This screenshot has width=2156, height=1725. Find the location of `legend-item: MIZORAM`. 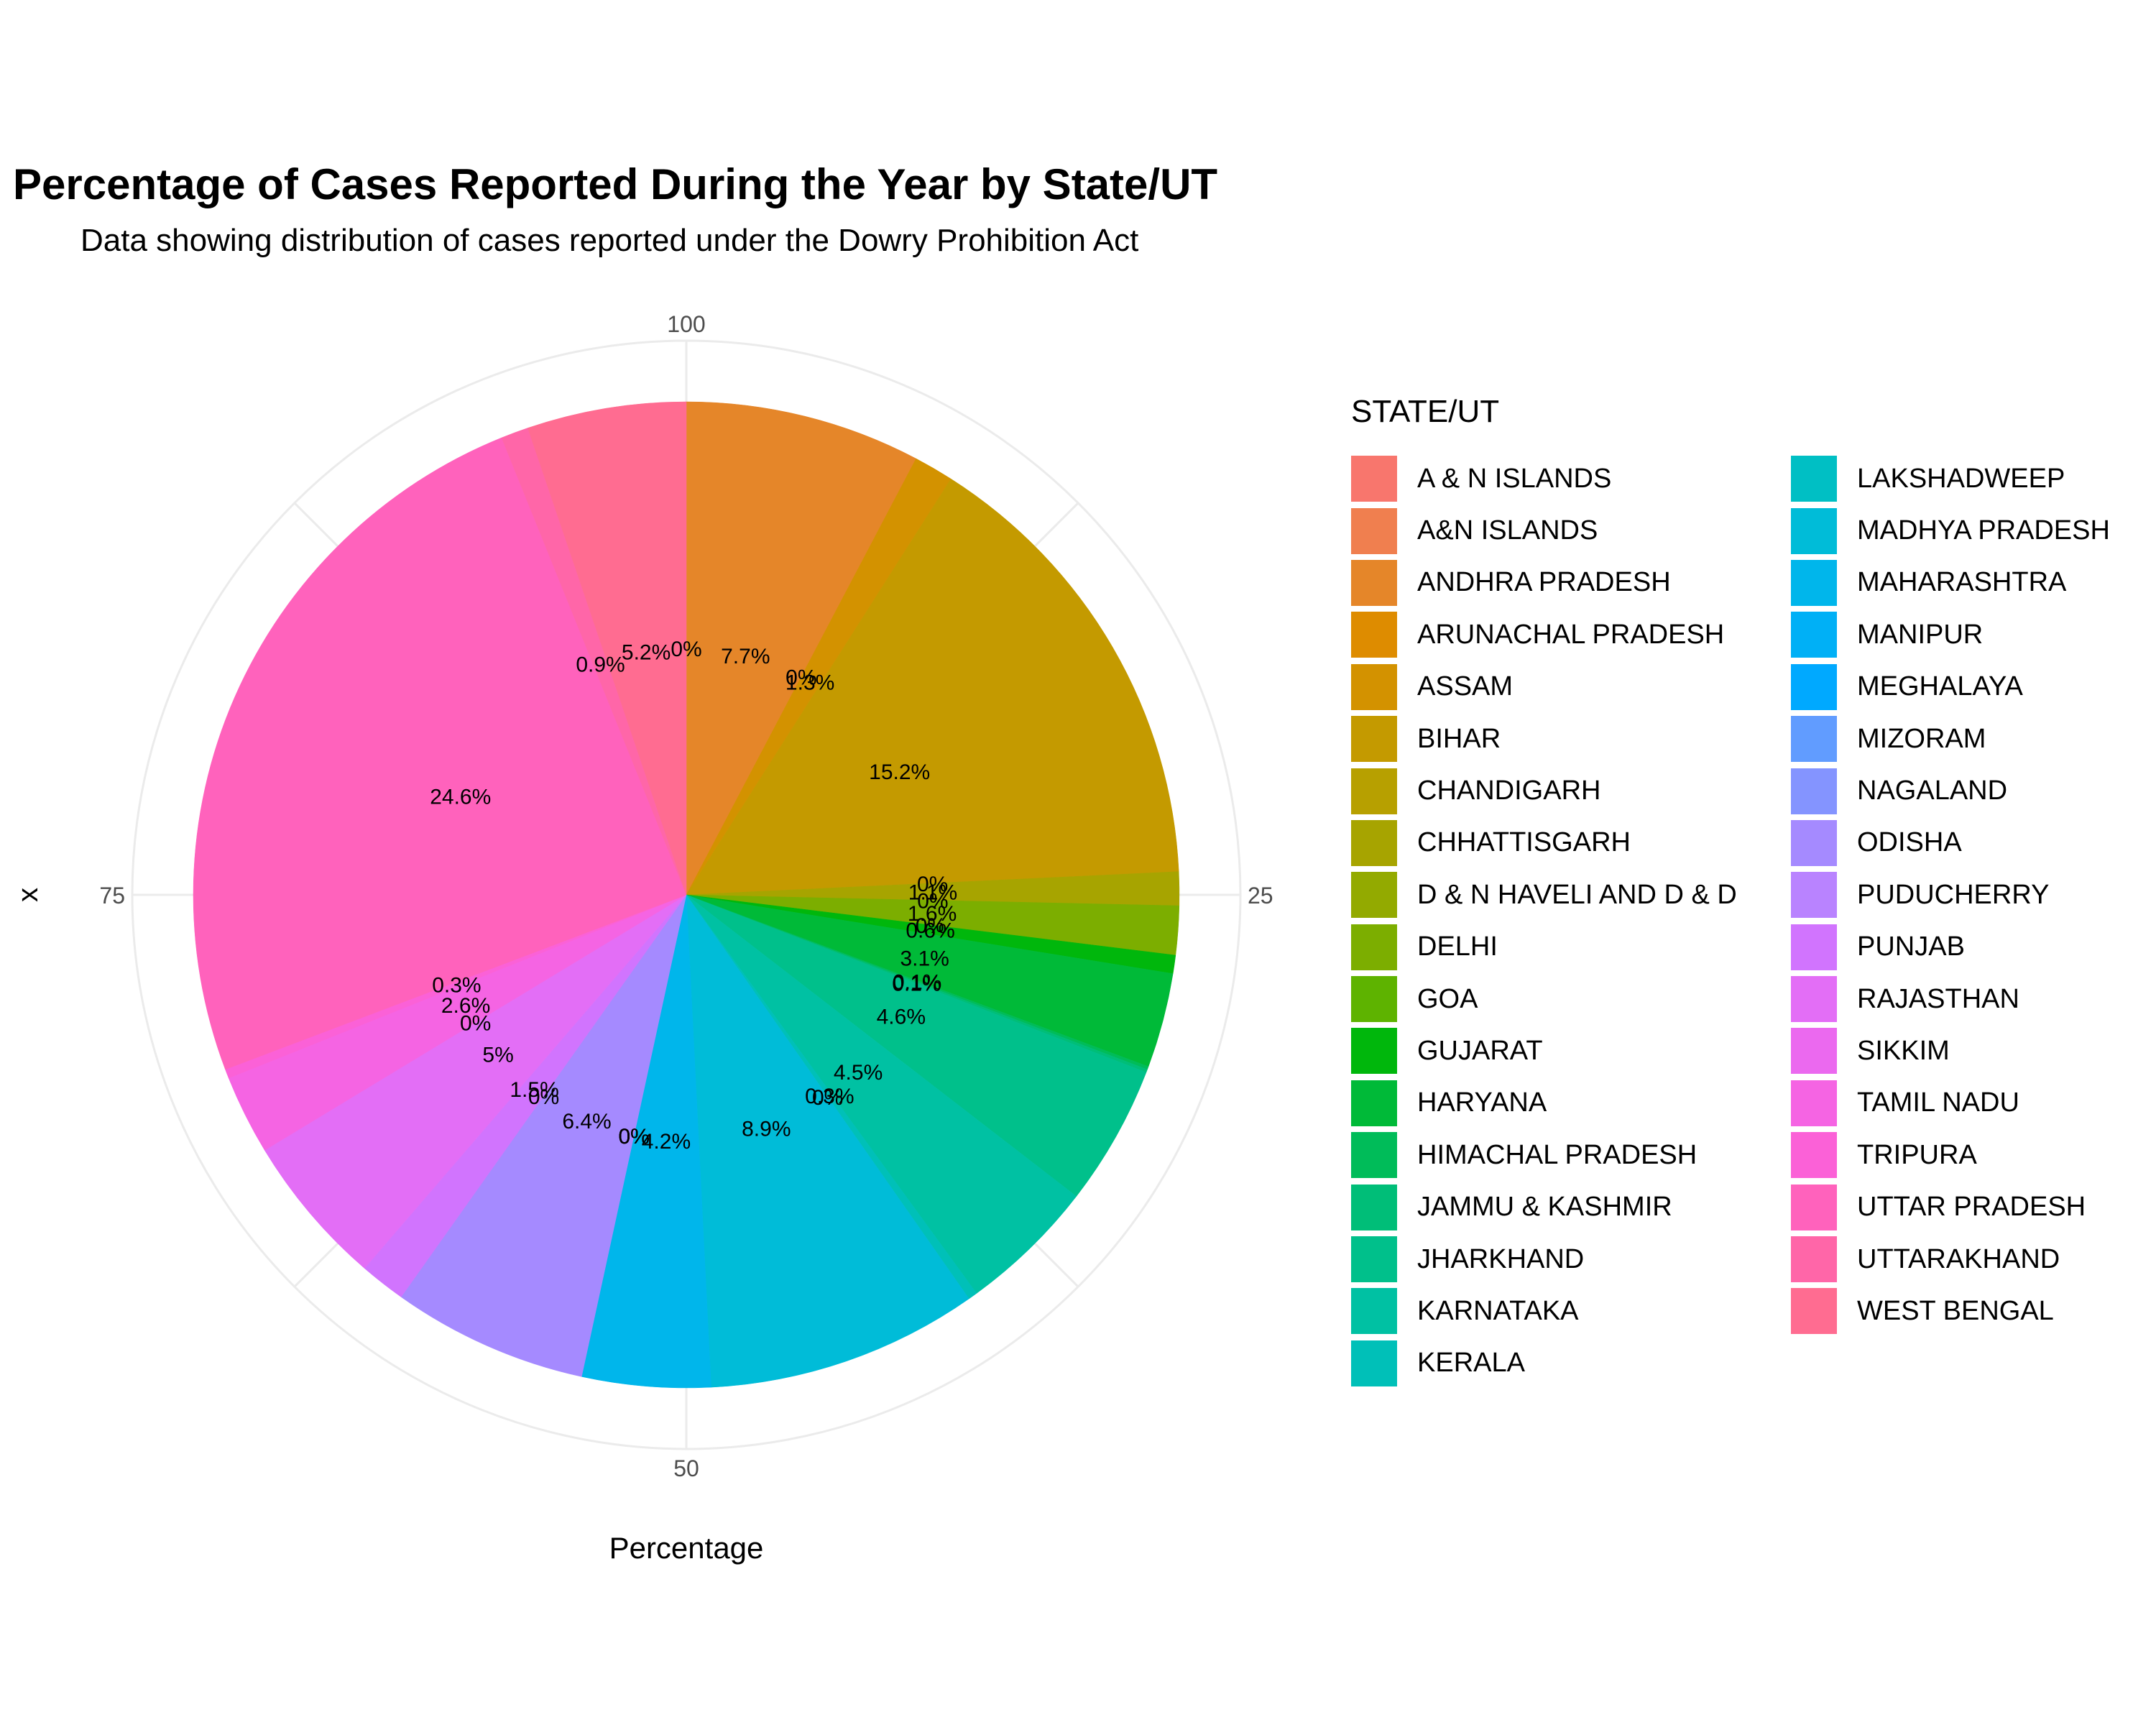

legend-item: MIZORAM is located at coordinates (1973, 739).